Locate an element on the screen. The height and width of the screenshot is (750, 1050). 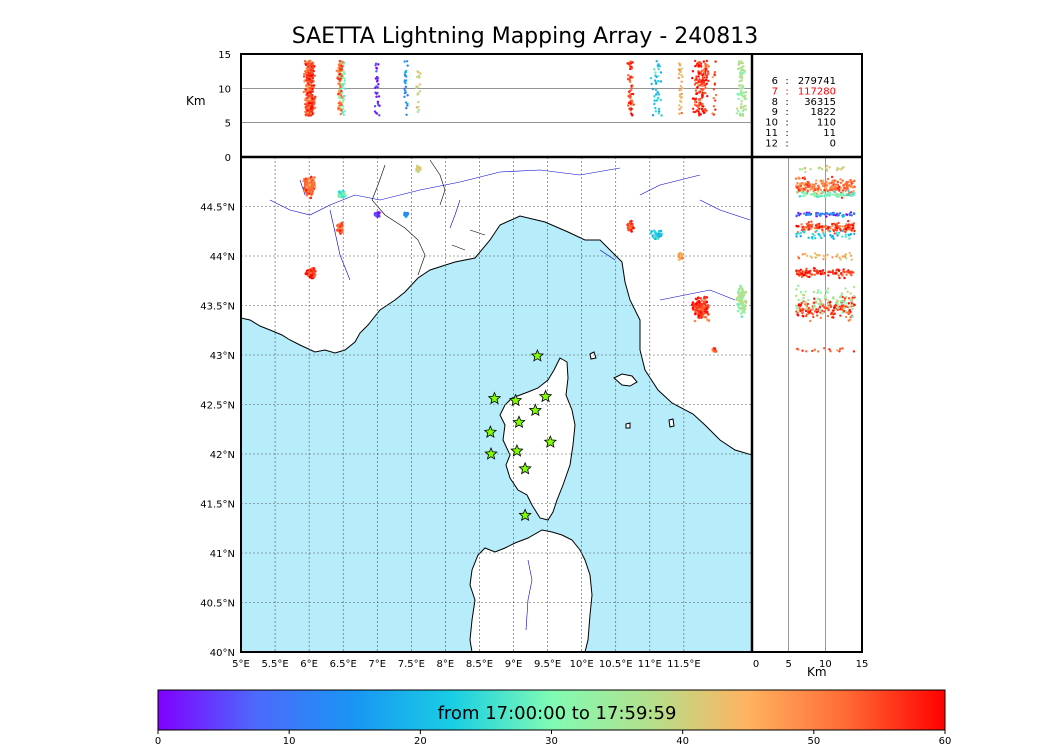
map-ytick-label: 44°N is located at coordinates (222, 257).